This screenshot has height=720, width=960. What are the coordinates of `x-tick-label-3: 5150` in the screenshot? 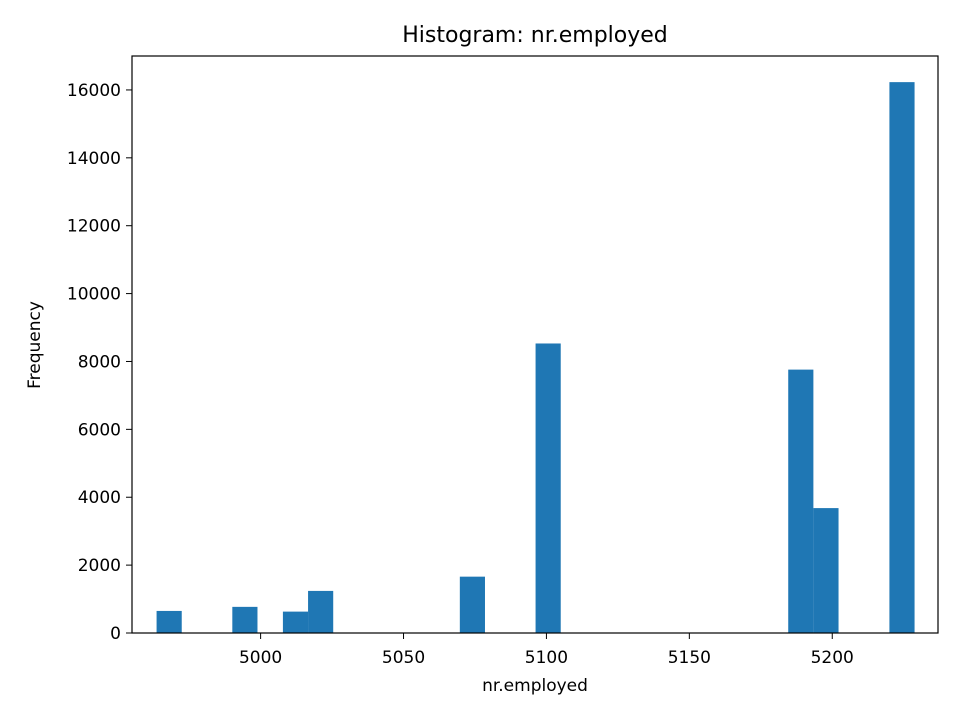 It's located at (689, 658).